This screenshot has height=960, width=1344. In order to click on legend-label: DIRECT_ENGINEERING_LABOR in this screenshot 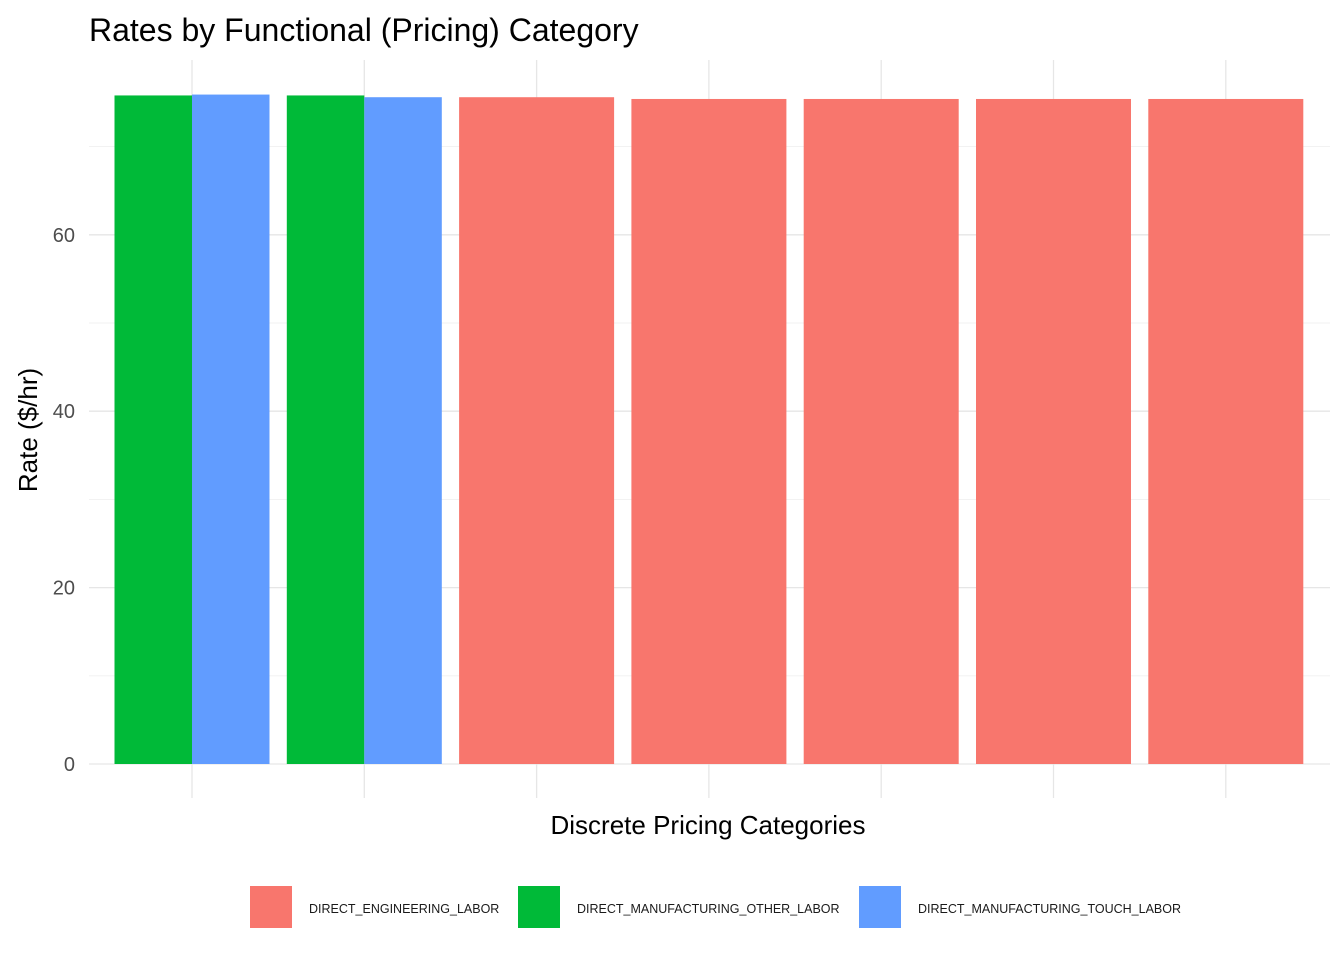, I will do `click(404, 909)`.